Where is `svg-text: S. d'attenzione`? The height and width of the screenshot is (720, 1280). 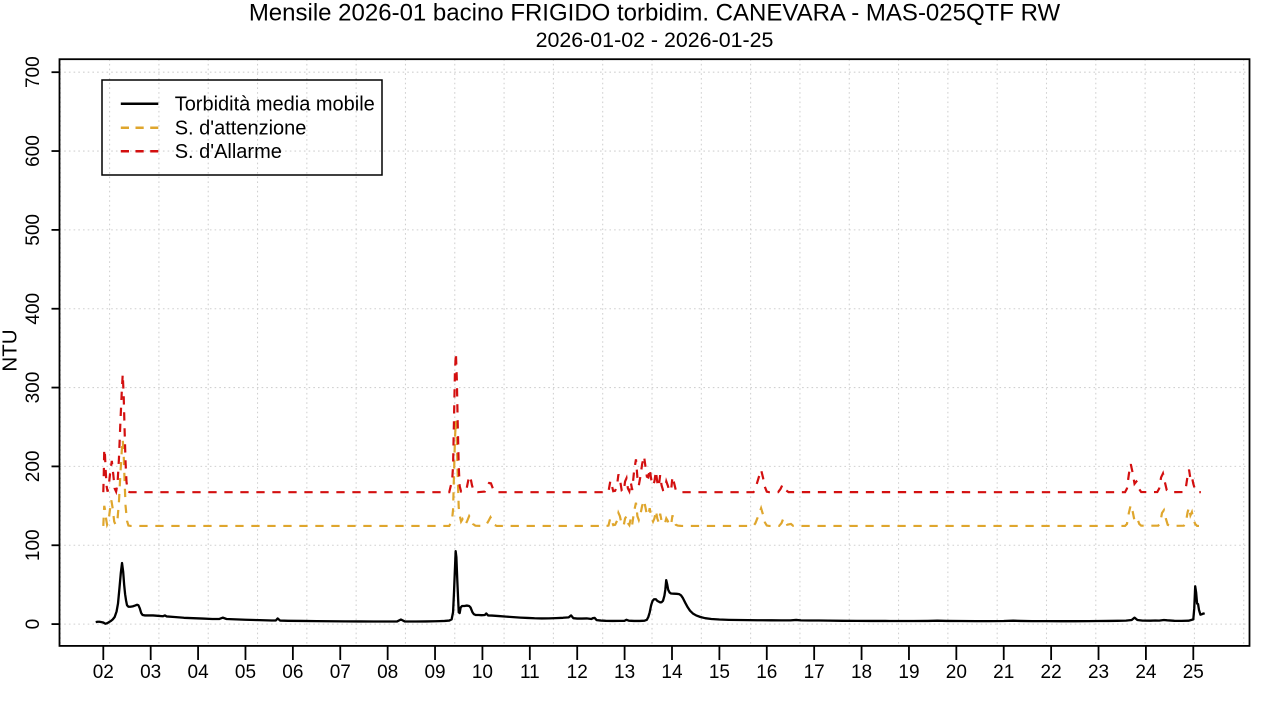 svg-text: S. d'attenzione is located at coordinates (241, 129).